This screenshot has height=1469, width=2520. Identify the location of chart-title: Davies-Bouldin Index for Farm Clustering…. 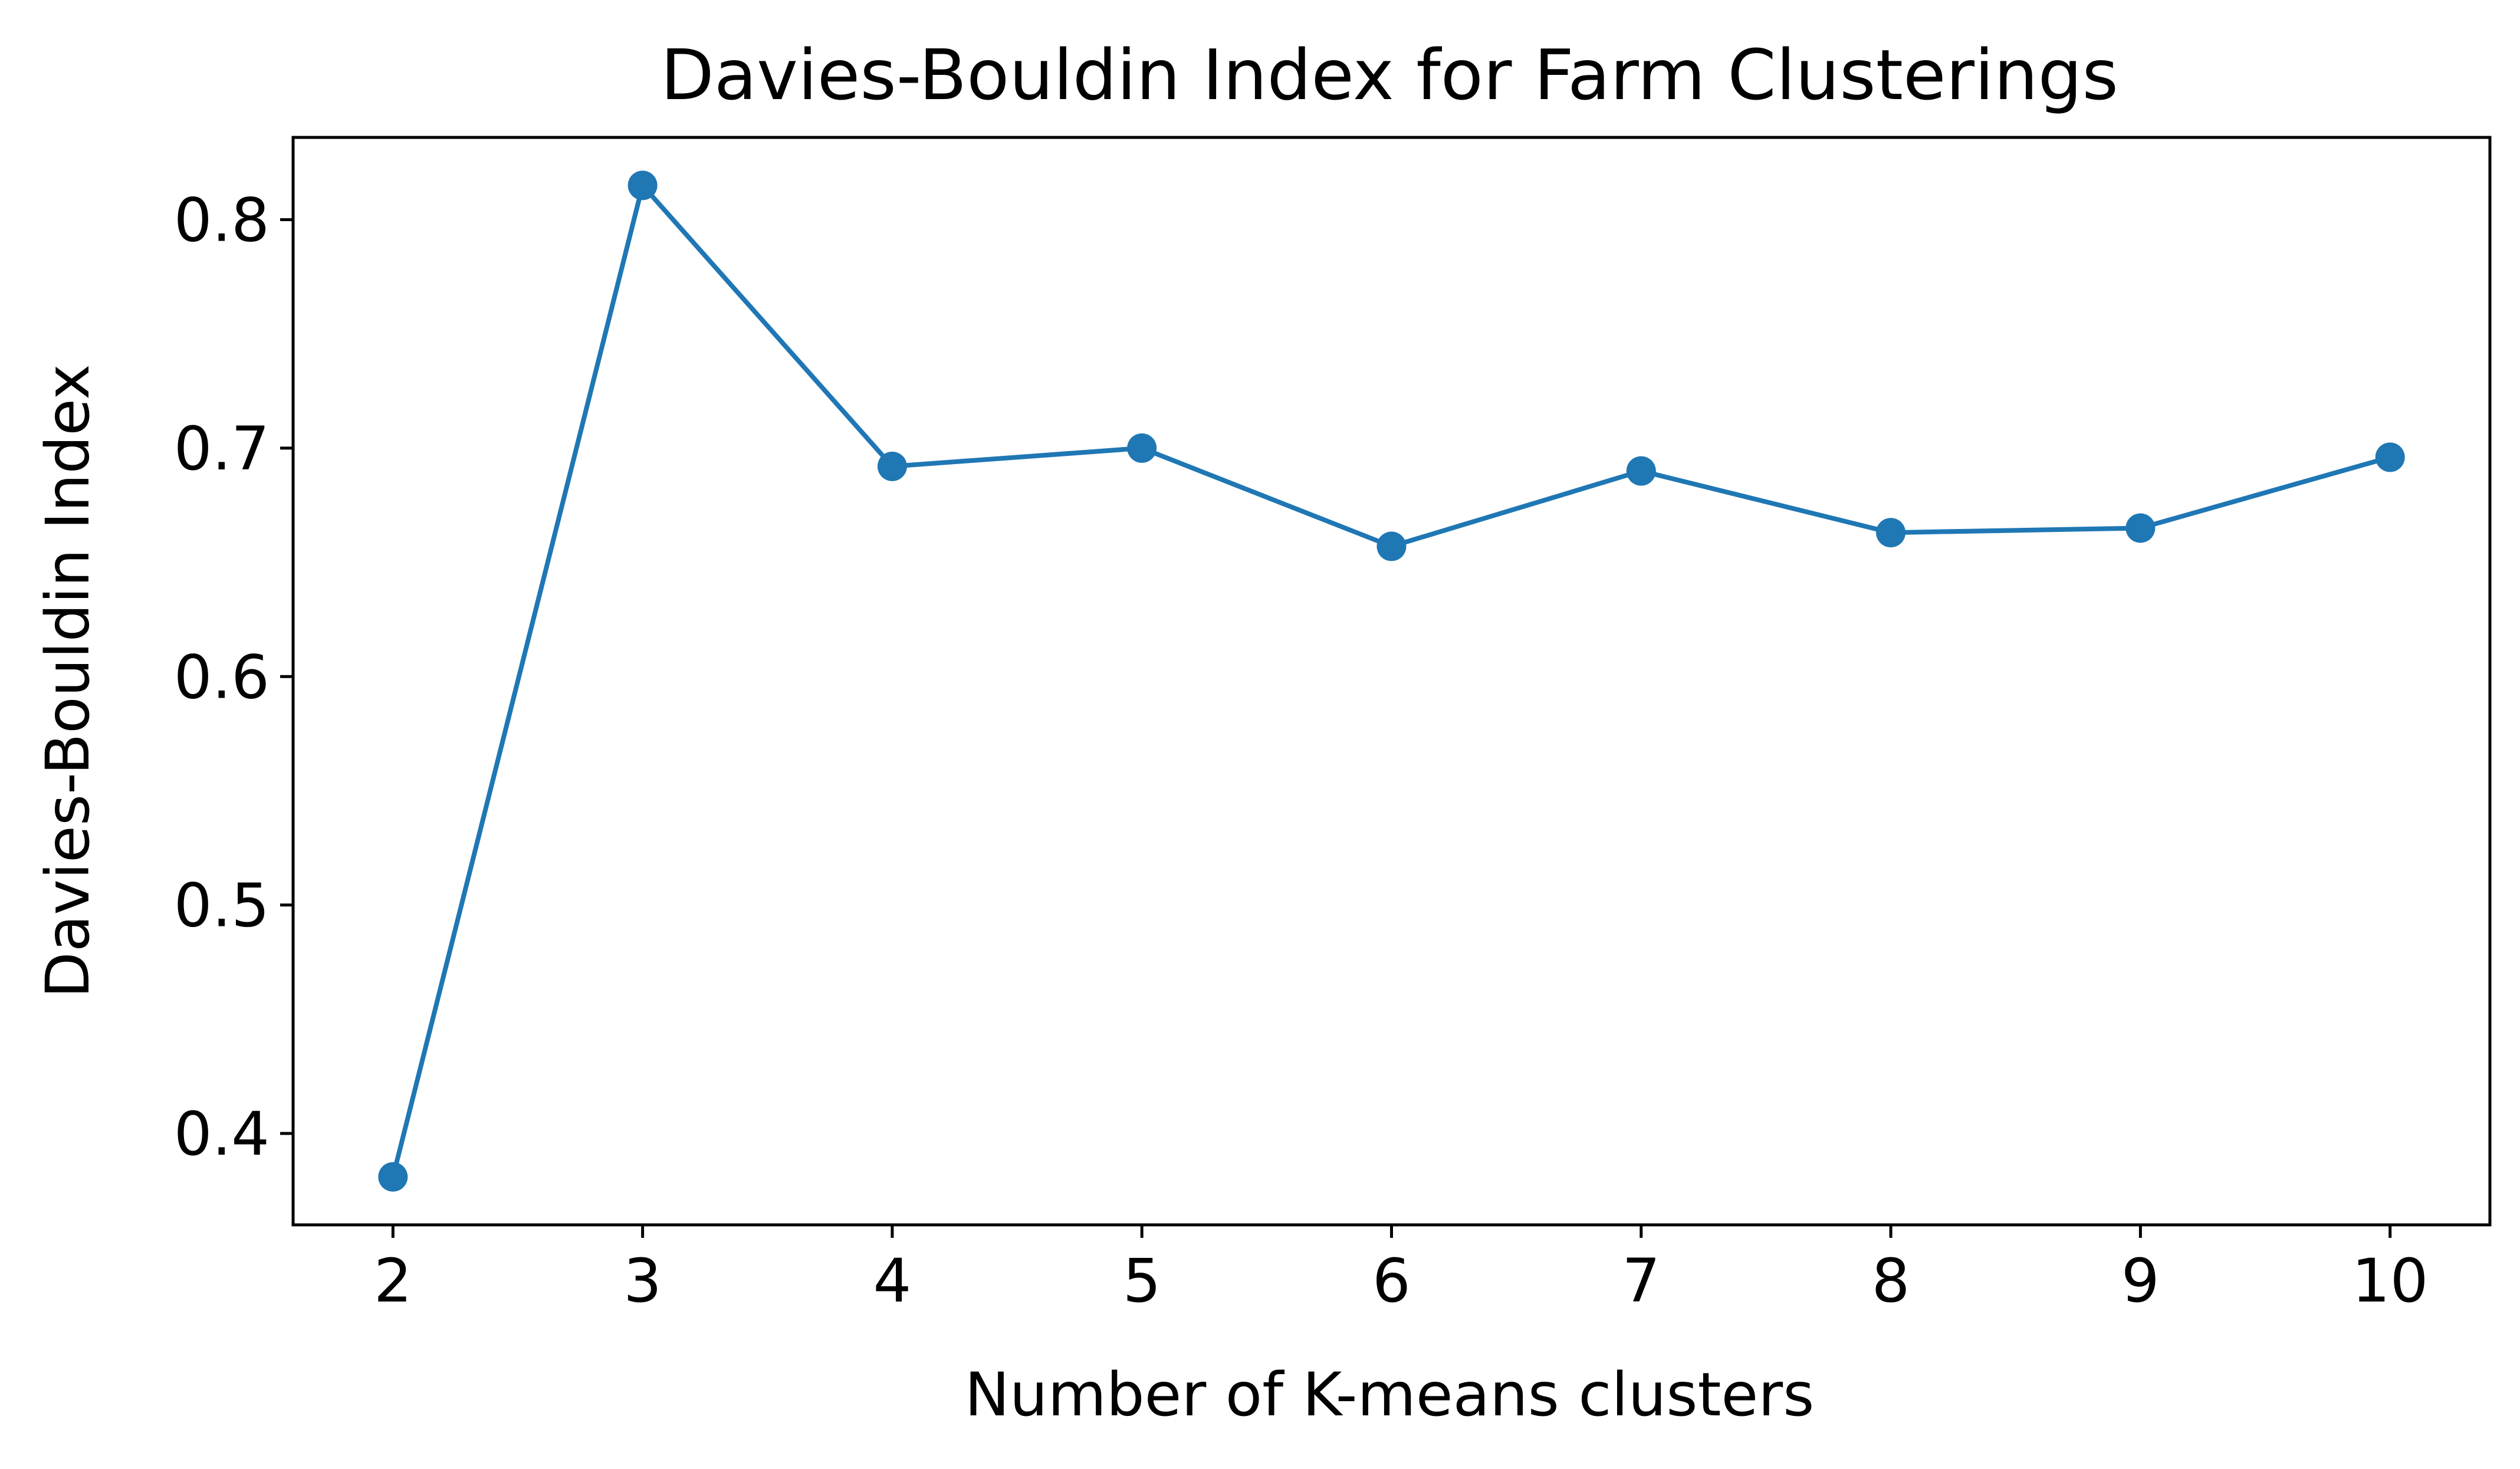
(1389, 75).